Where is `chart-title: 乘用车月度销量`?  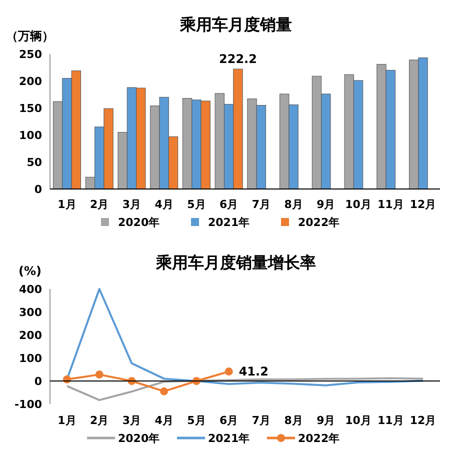 chart-title: 乘用车月度销量 is located at coordinates (235, 24).